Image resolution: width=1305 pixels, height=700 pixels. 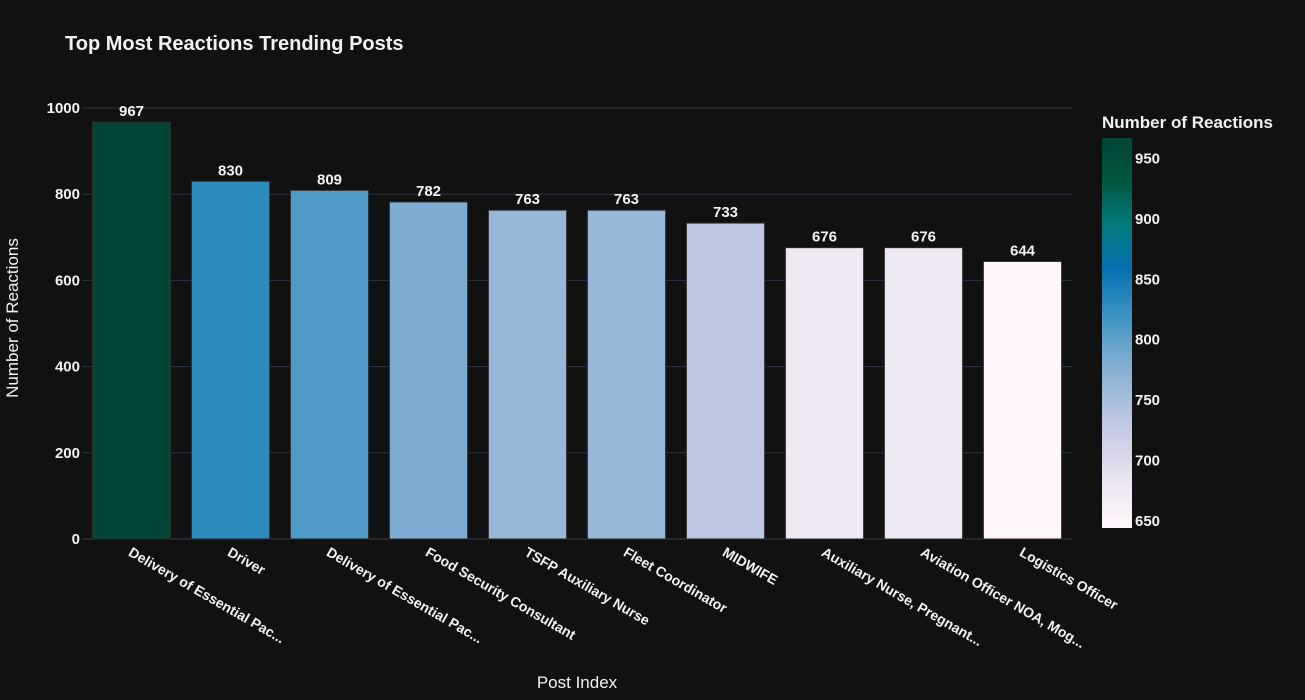 What do you see at coordinates (63, 108) in the screenshot?
I see `y-tick-label: 1000` at bounding box center [63, 108].